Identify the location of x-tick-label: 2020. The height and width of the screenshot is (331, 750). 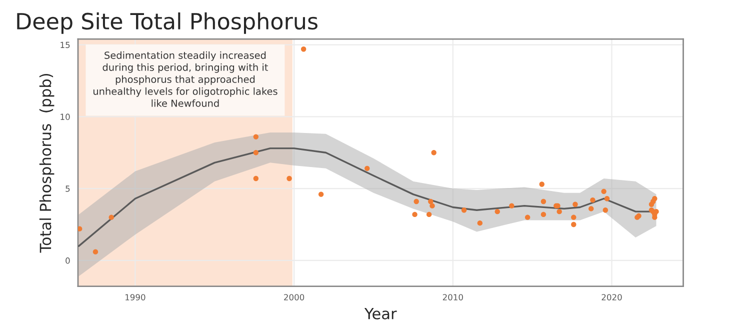
(612, 297).